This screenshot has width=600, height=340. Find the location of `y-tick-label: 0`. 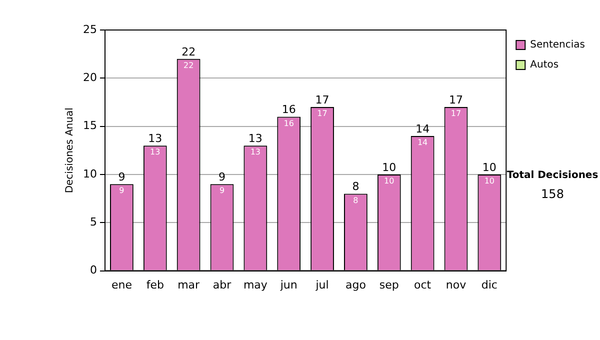

y-tick-label: 0 is located at coordinates (93, 270).